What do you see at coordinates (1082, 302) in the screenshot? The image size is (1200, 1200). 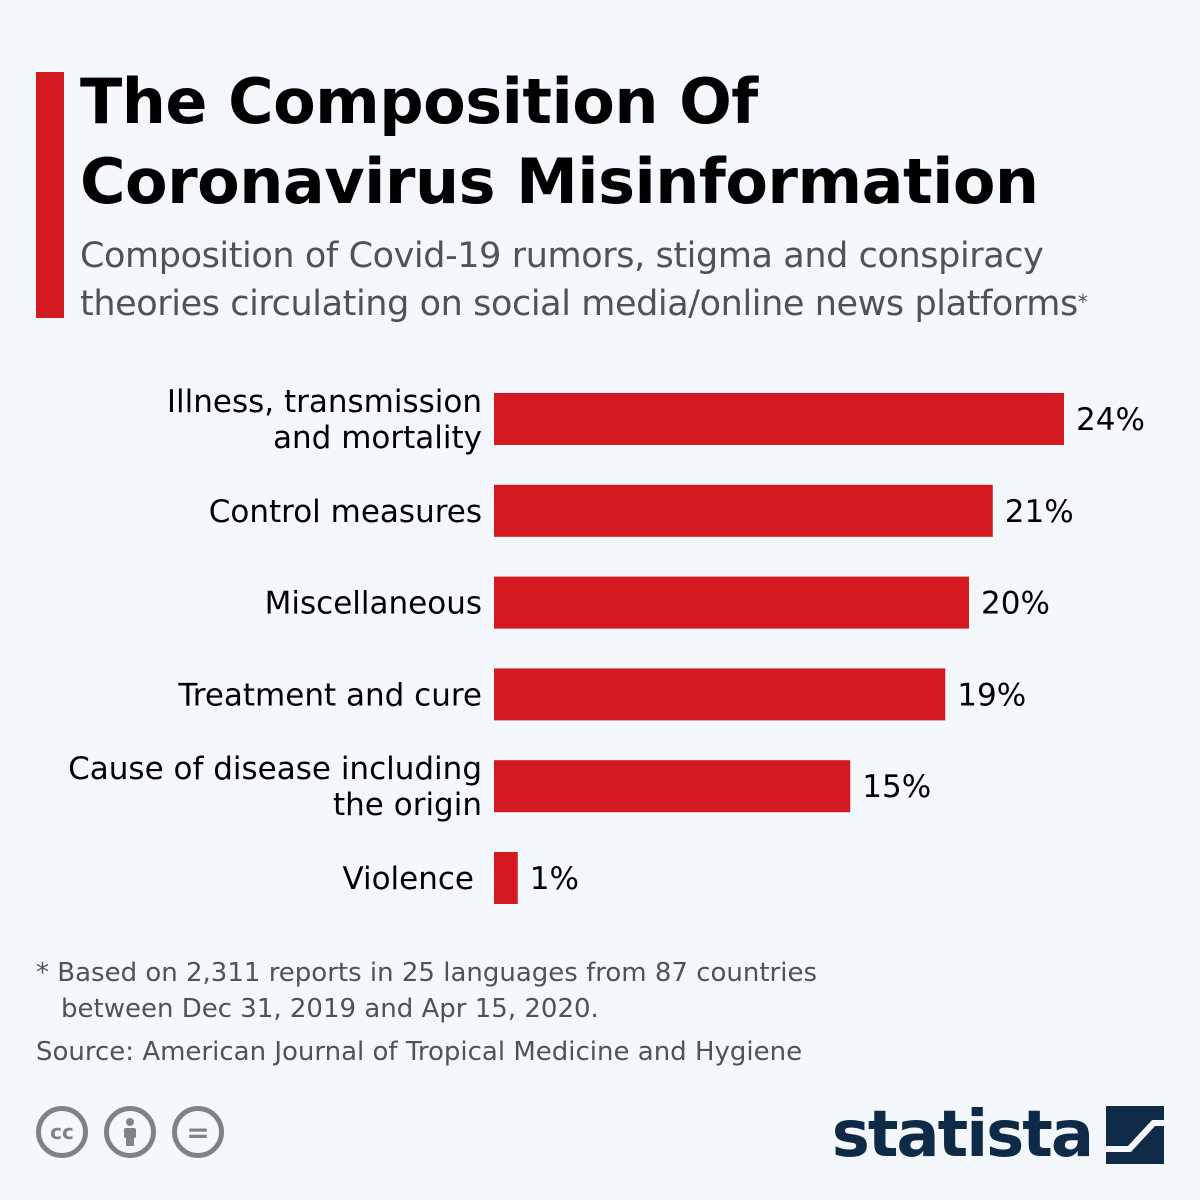 I see `subtitle-footnote-mark: *` at bounding box center [1082, 302].